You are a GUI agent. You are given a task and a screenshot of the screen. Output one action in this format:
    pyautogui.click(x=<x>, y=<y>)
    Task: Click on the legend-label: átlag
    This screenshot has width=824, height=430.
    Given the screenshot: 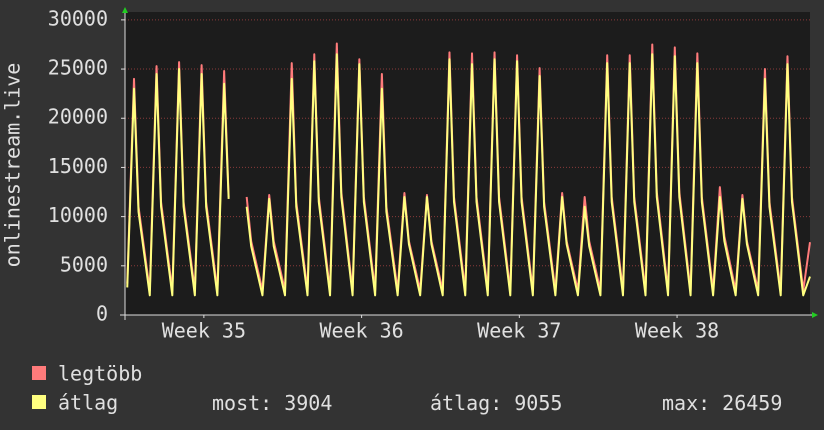 What is the action you would take?
    pyautogui.click(x=88, y=403)
    